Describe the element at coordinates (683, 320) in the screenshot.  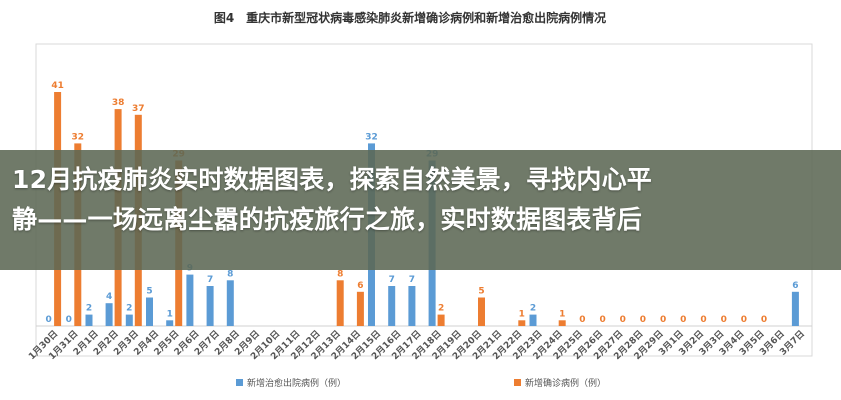
I see `confirmed-label-32: 0` at that location.